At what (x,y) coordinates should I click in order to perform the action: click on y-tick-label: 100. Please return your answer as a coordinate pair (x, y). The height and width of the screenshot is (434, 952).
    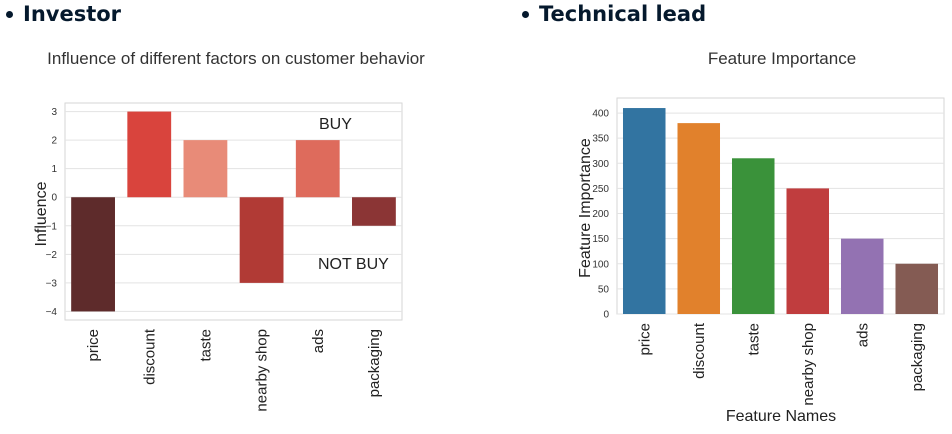
    Looking at the image, I should click on (600, 264).